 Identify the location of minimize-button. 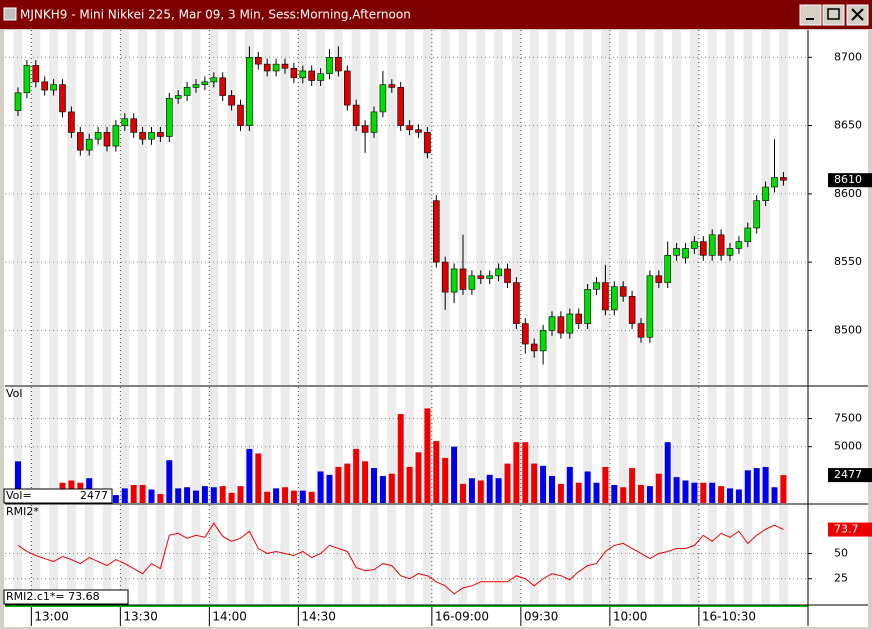
(810, 15).